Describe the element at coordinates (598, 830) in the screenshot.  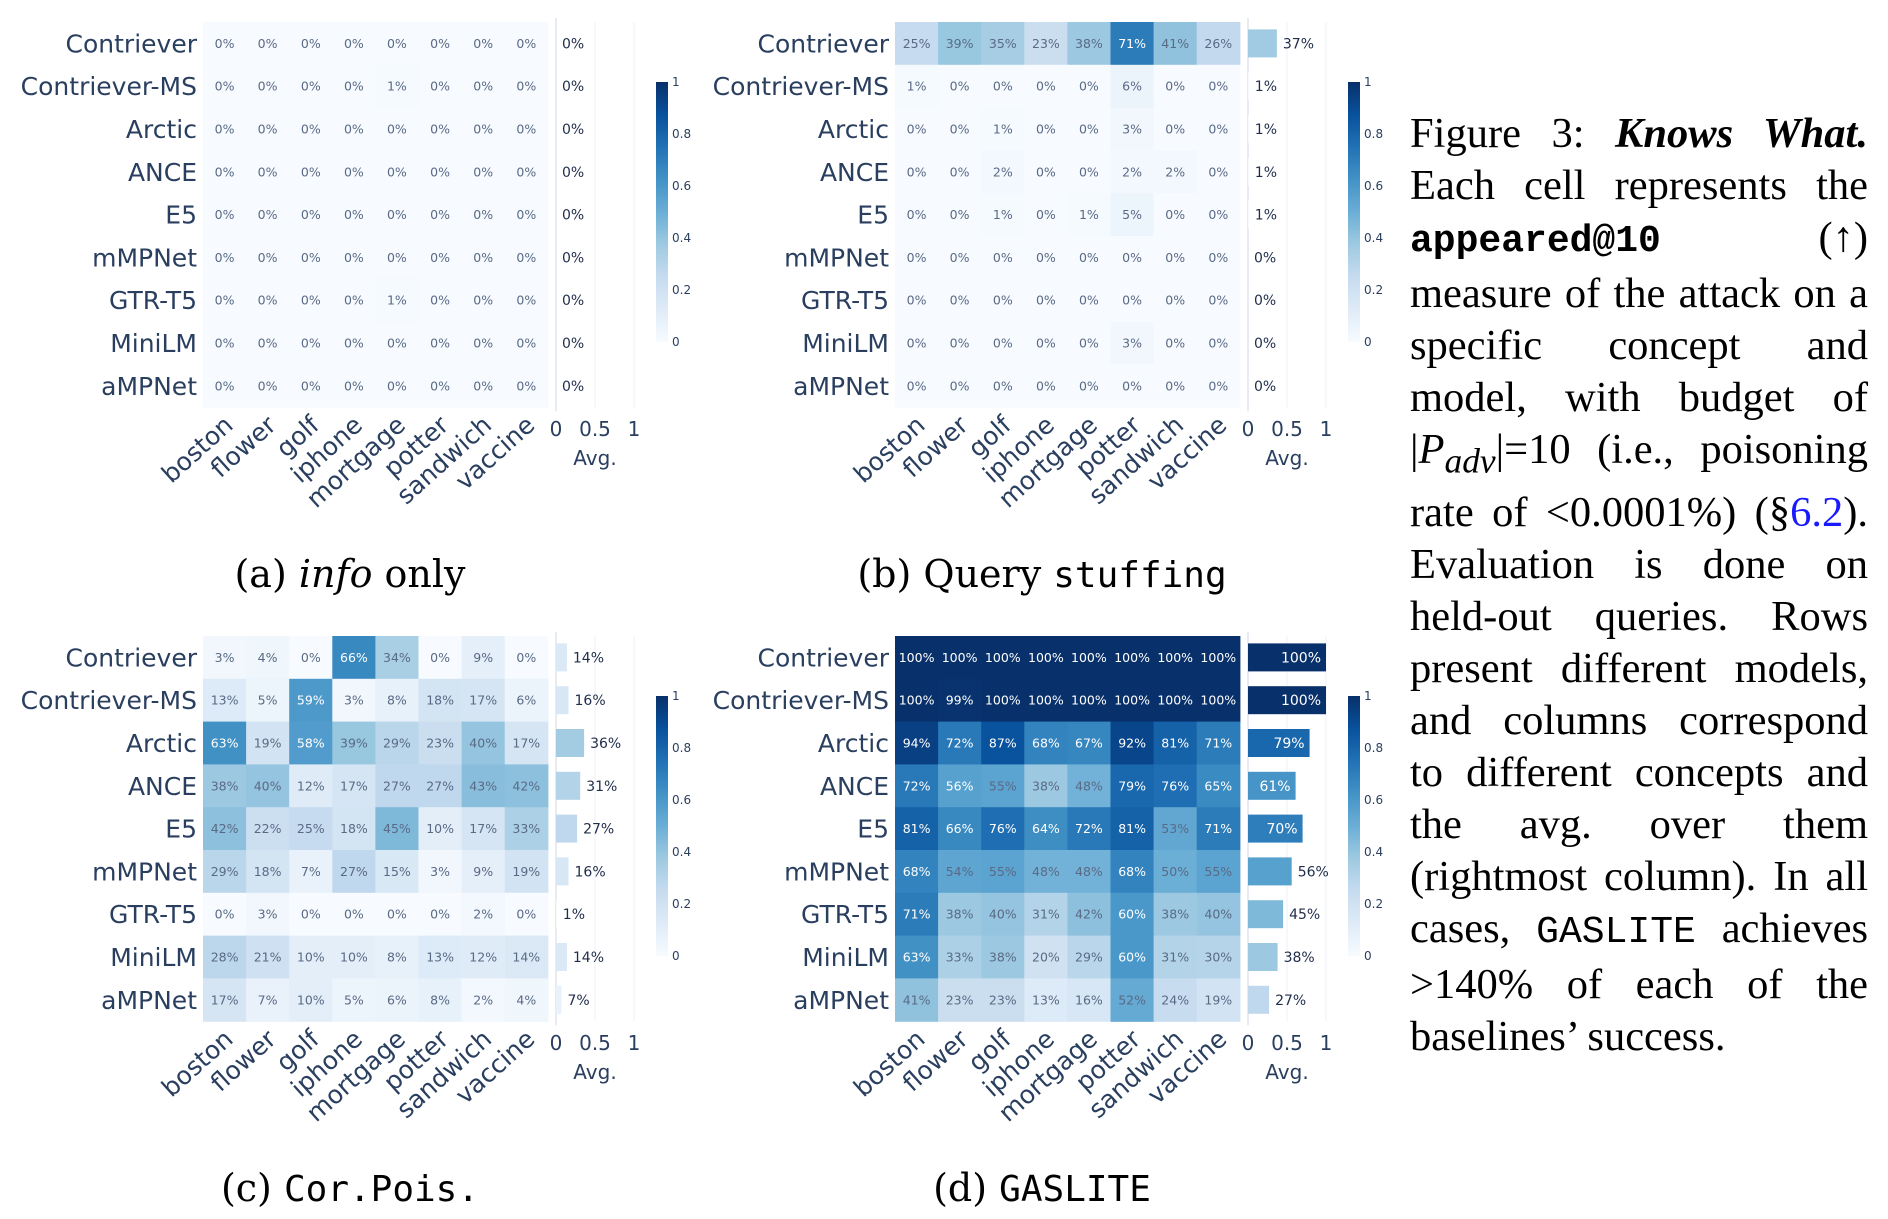
I see `avg-value-label: 27%` at that location.